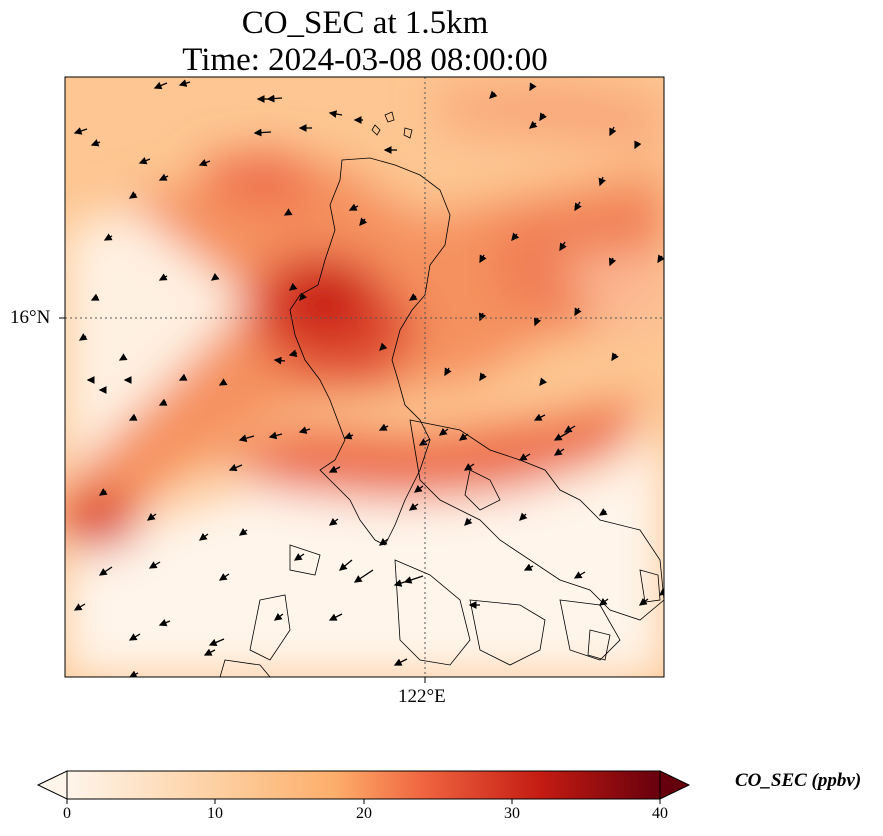  I want to click on colorbar-tick-0: 0, so click(67, 813).